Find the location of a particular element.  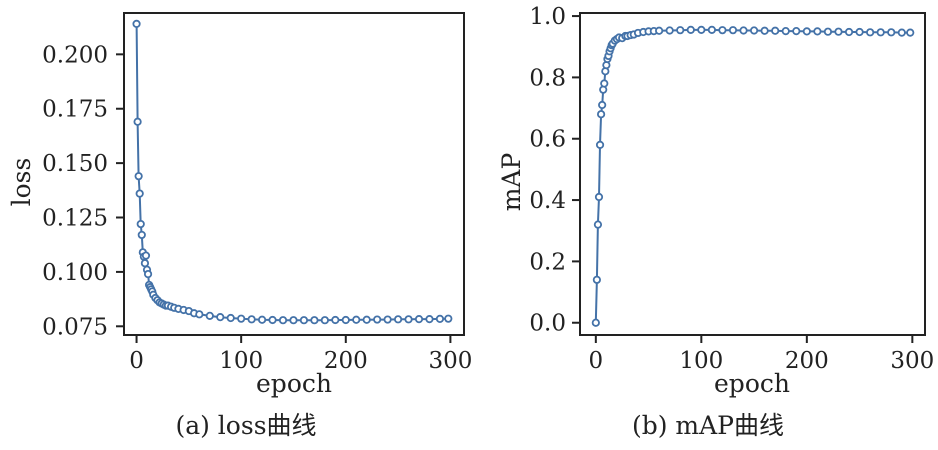

y-axis-label: mAP is located at coordinates (511, 182).